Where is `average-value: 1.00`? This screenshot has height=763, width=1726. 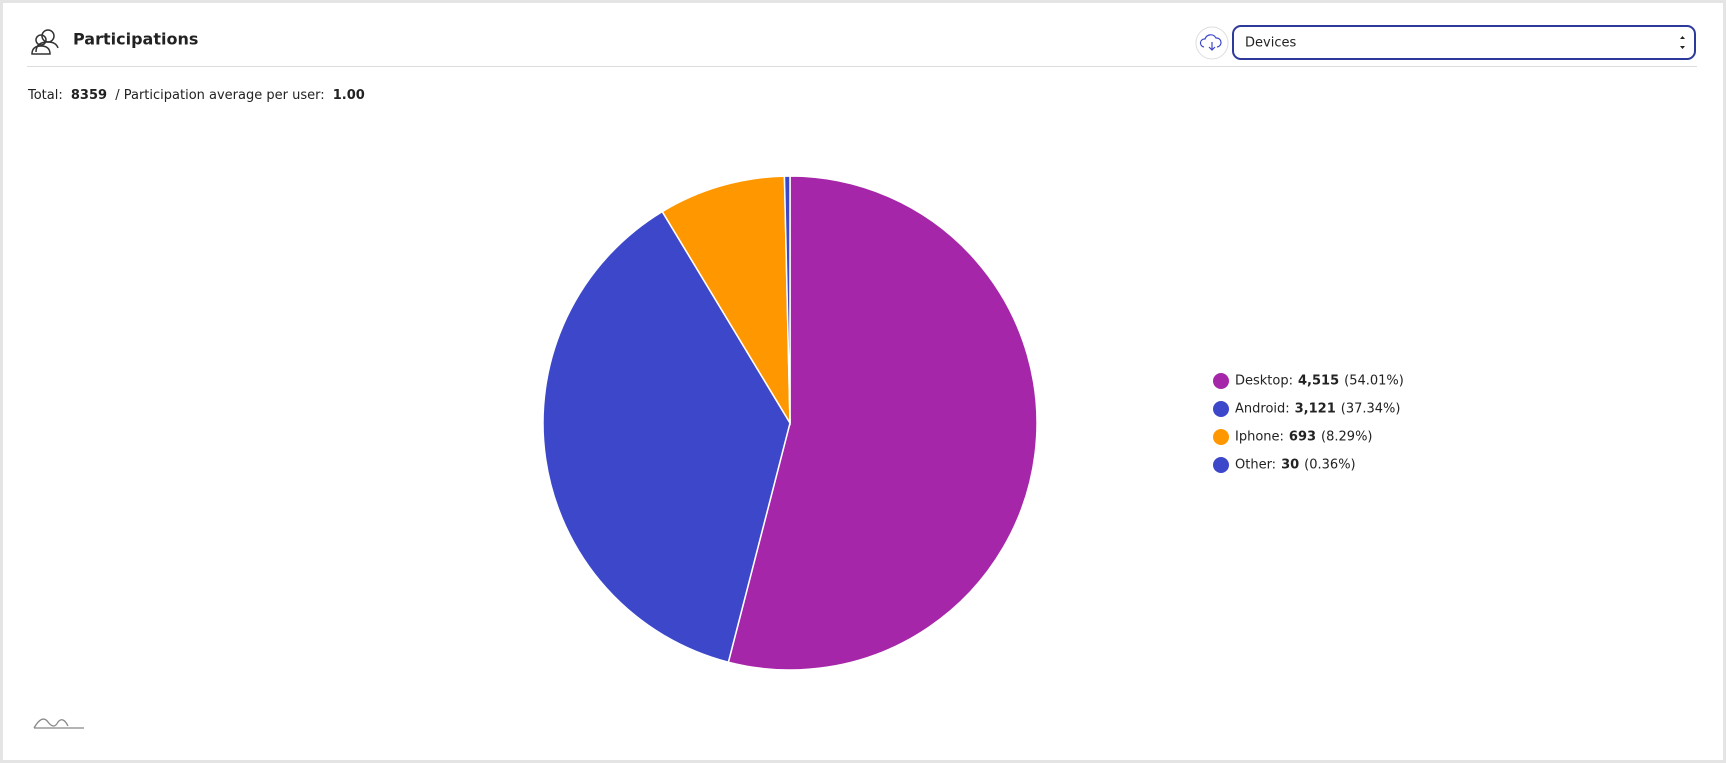 average-value: 1.00 is located at coordinates (349, 95).